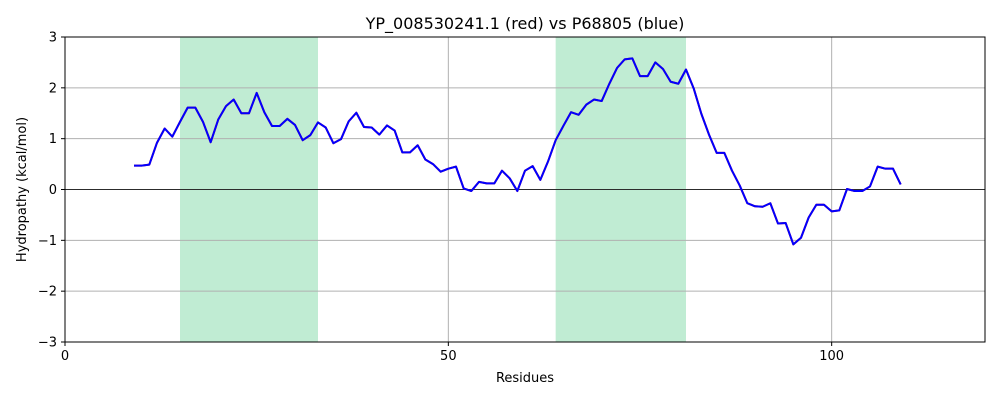 The height and width of the screenshot is (400, 1000). Describe the element at coordinates (47, 292) in the screenshot. I see `y-tick-label: −2` at that location.